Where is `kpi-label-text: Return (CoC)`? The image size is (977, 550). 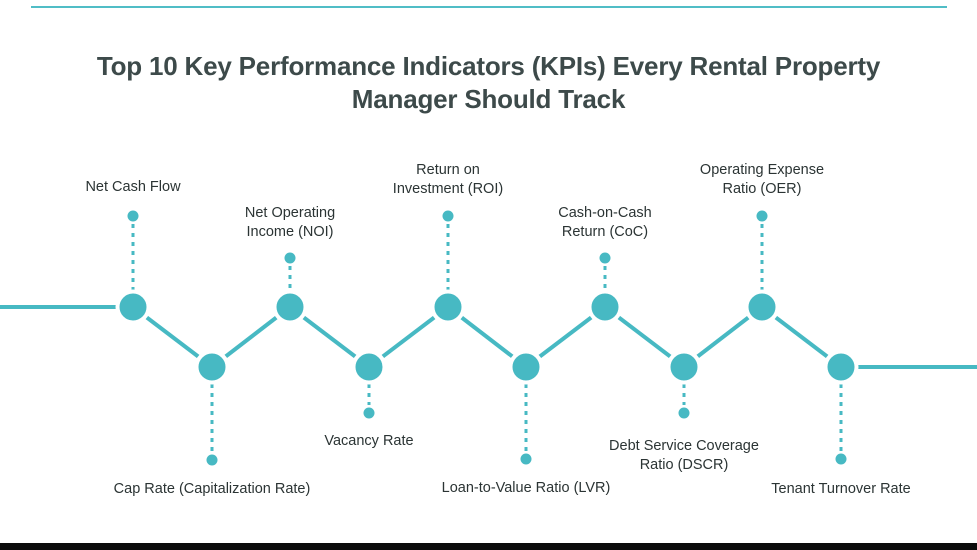
kpi-label-text: Return (CoC) is located at coordinates (605, 231).